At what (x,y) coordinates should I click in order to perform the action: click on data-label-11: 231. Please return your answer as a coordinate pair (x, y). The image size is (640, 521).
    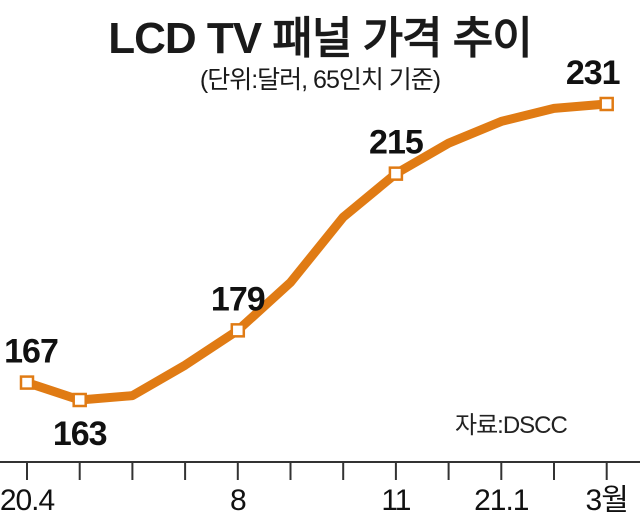
    Looking at the image, I should click on (593, 73).